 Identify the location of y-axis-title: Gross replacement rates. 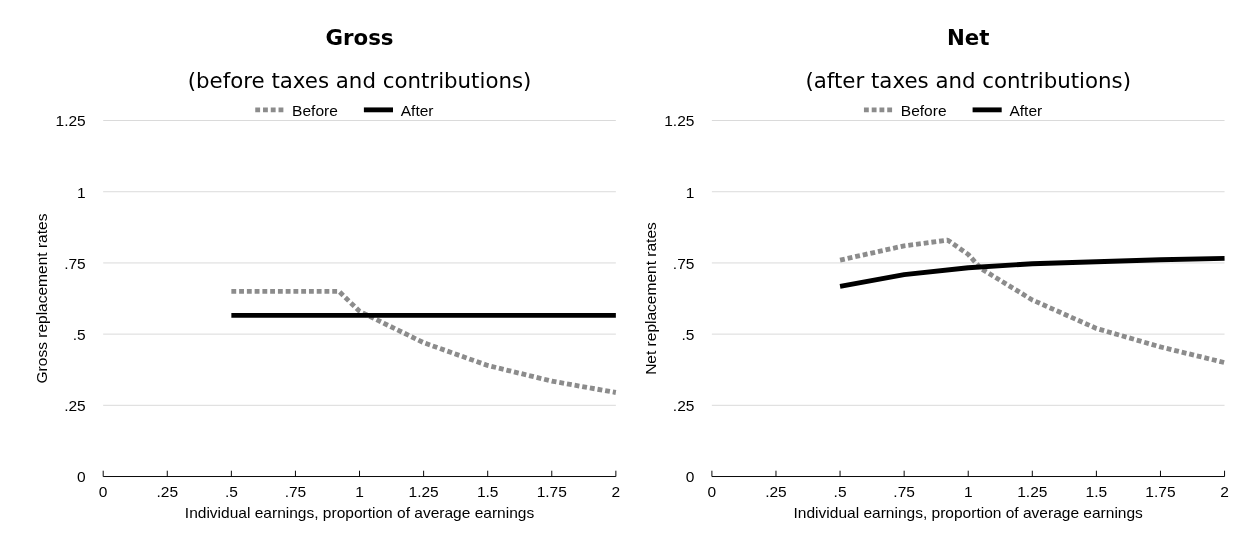
(41, 298).